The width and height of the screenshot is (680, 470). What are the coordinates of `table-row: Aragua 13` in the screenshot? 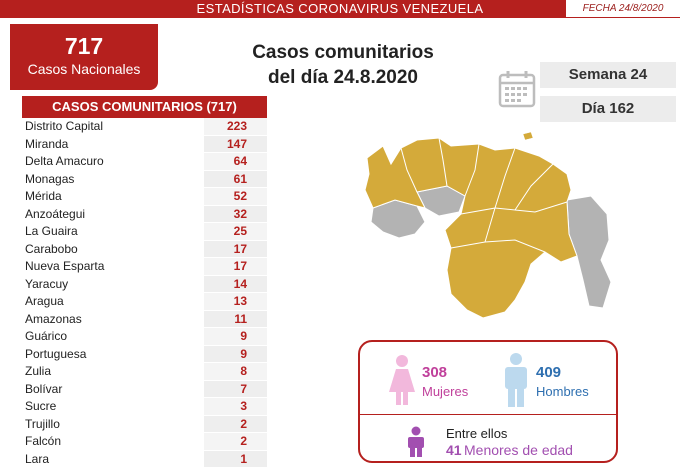 It's located at (144, 302).